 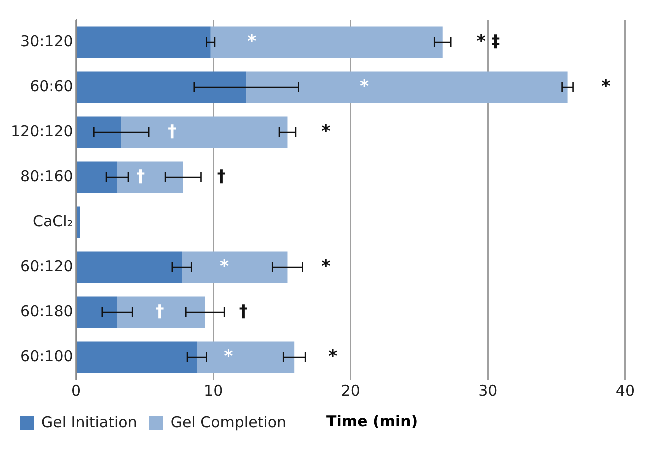 I want to click on y-tick-label: 60:180, so click(x=47, y=311).